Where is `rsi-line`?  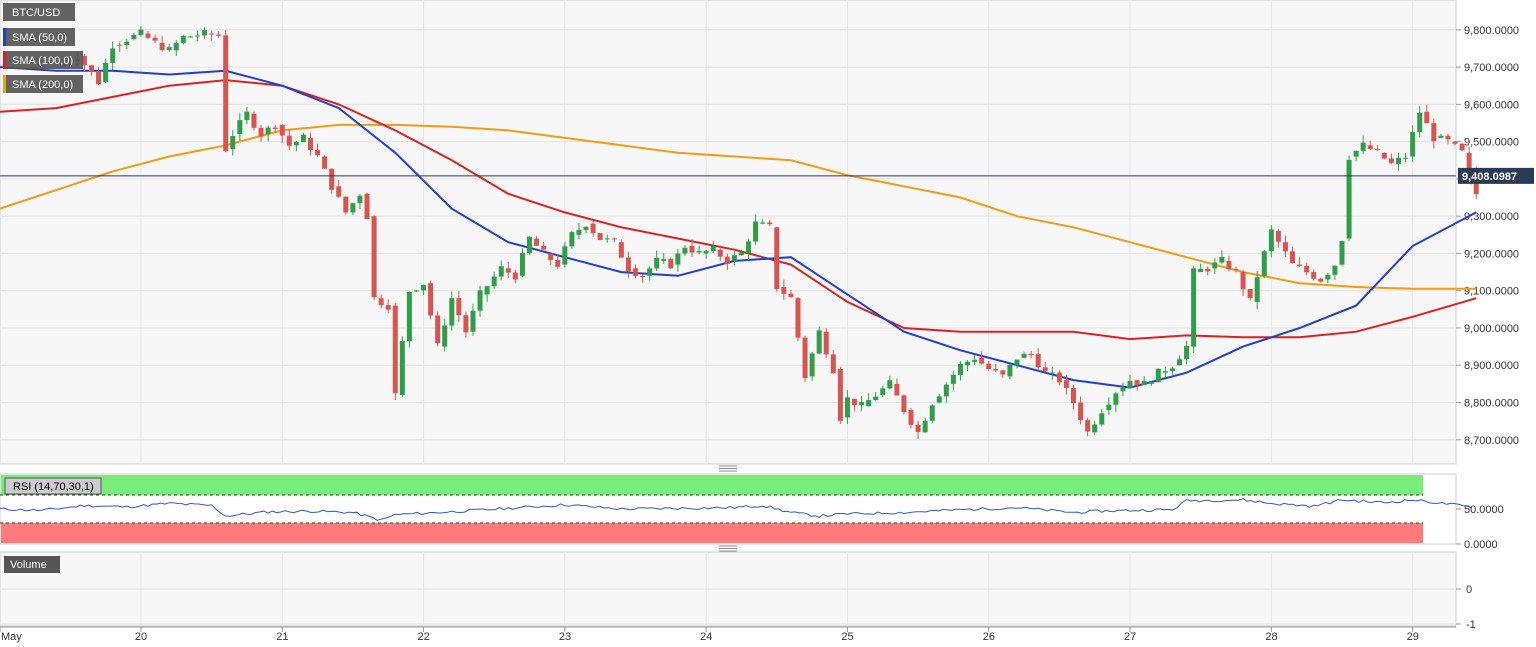 rsi-line is located at coordinates (736, 509).